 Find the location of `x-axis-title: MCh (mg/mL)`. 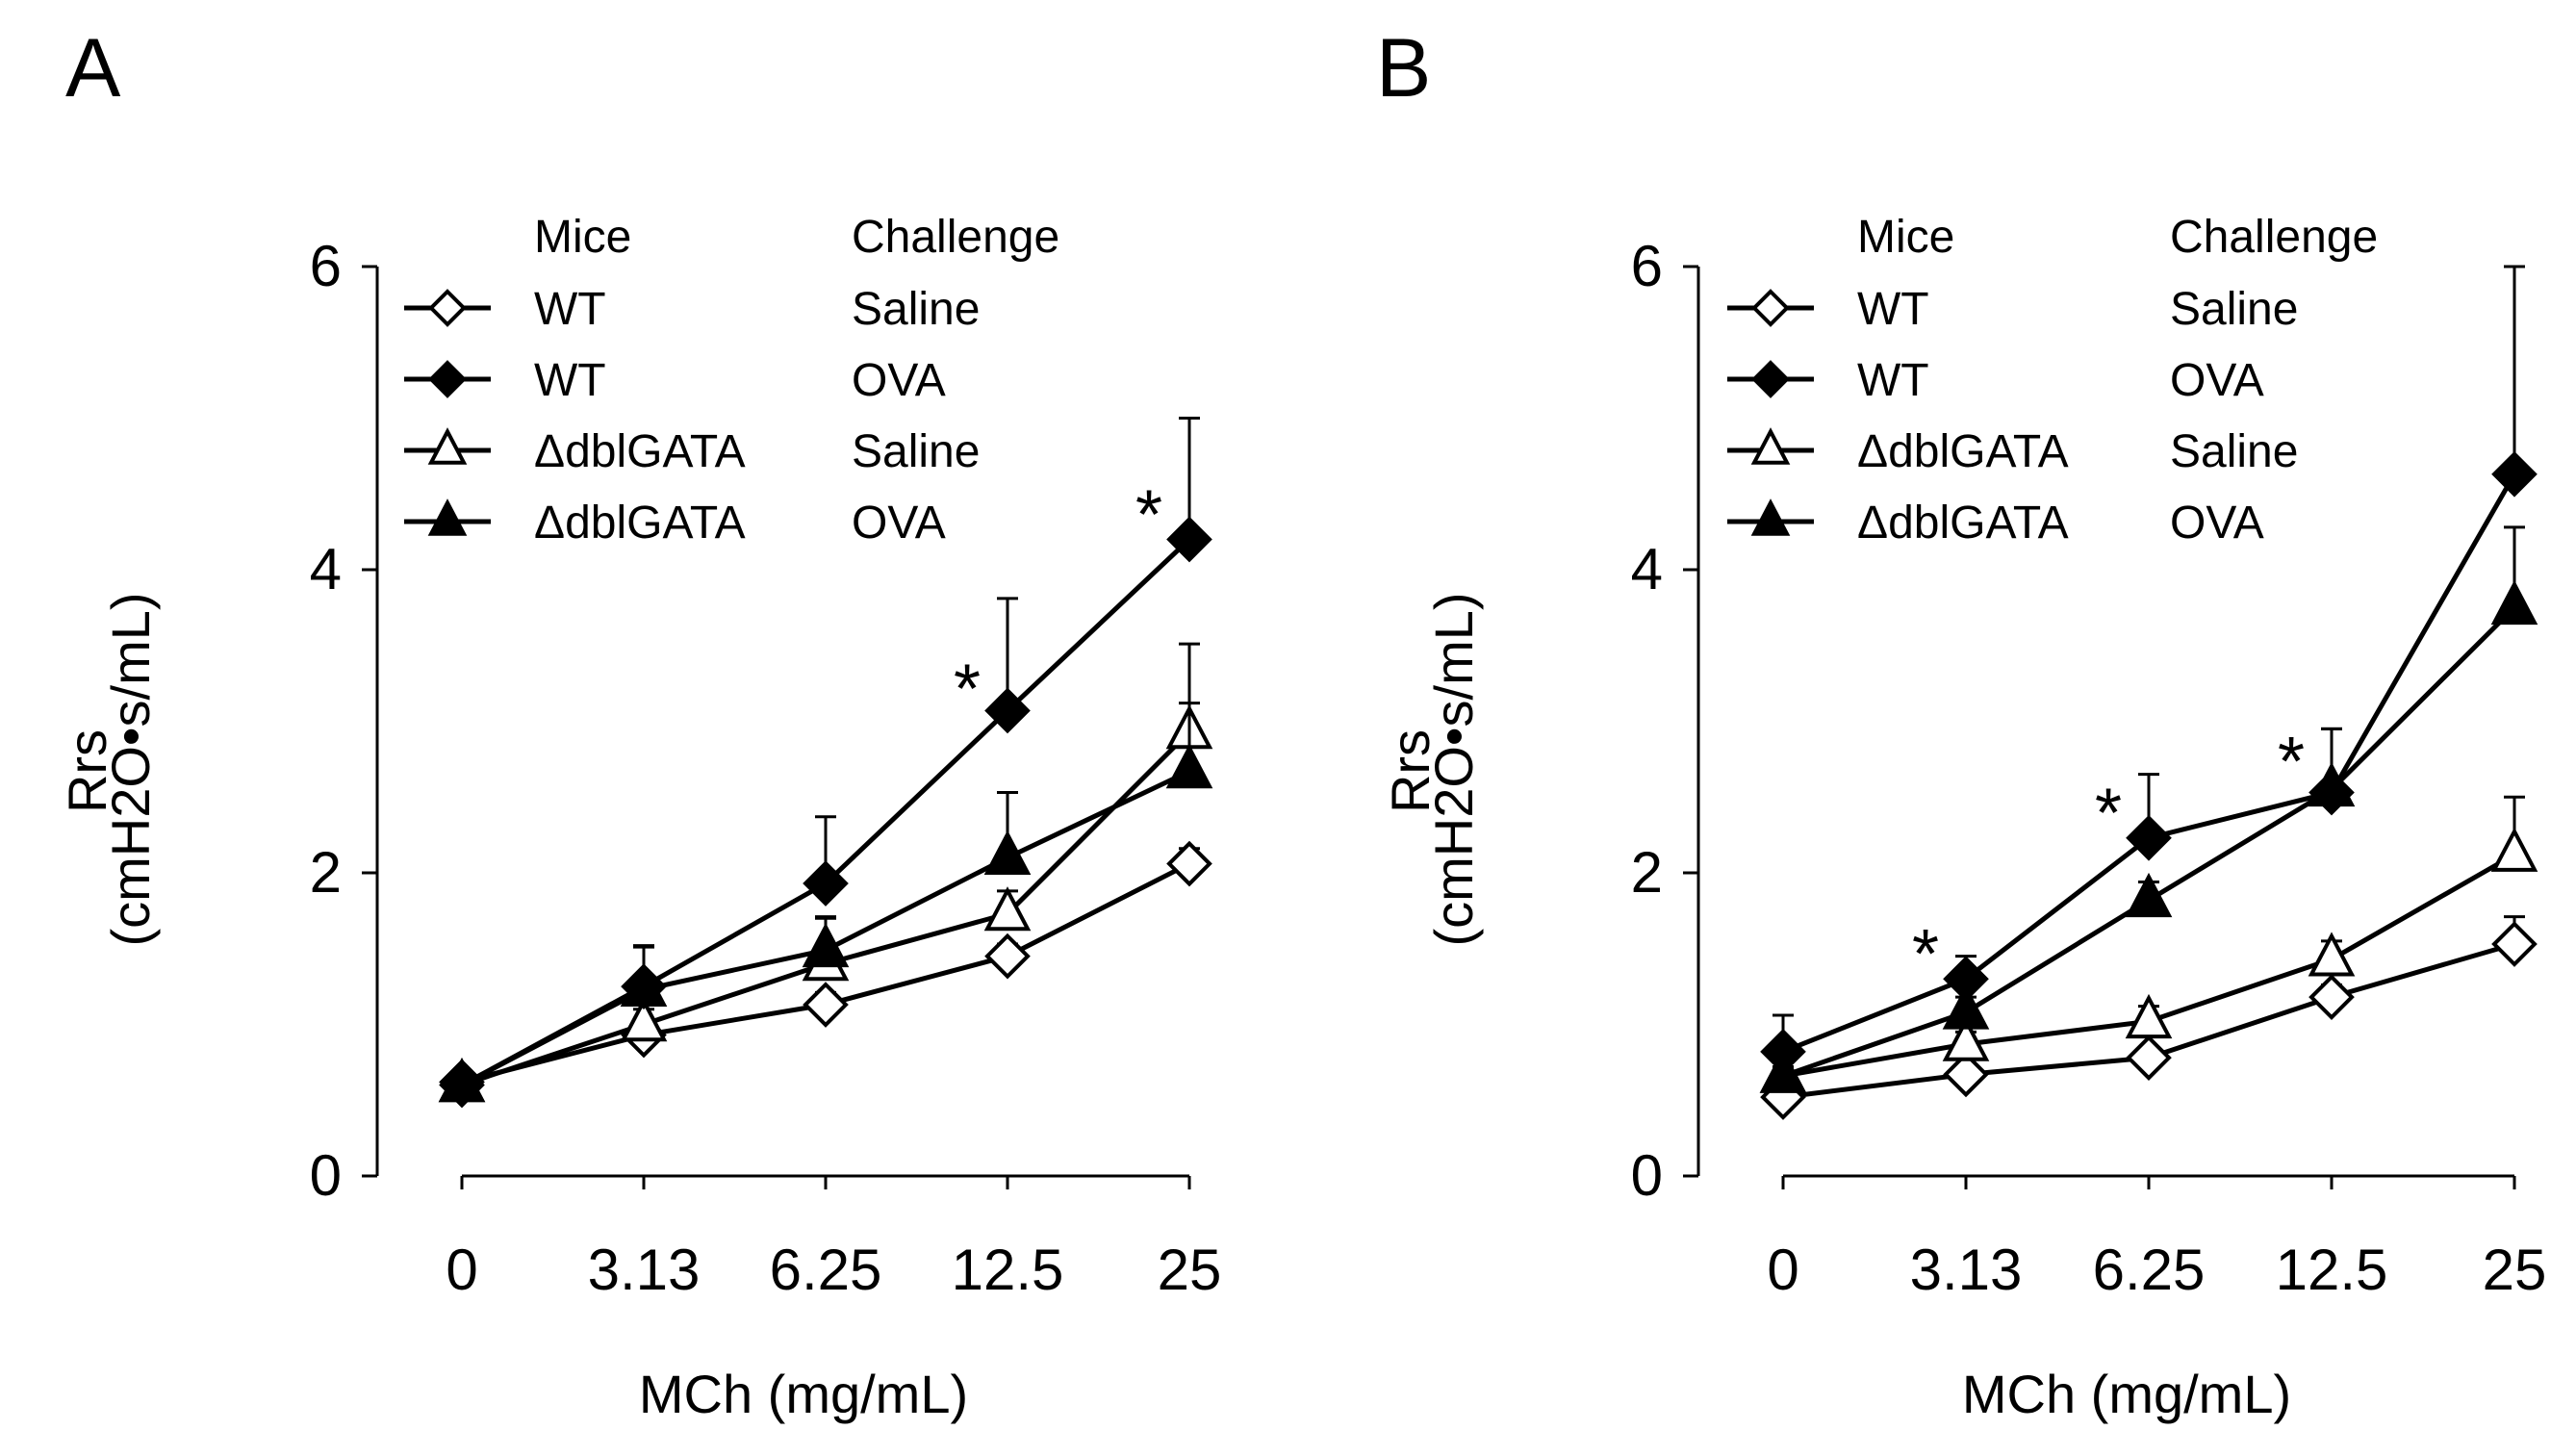

x-axis-title: MCh (mg/mL) is located at coordinates (803, 1394).